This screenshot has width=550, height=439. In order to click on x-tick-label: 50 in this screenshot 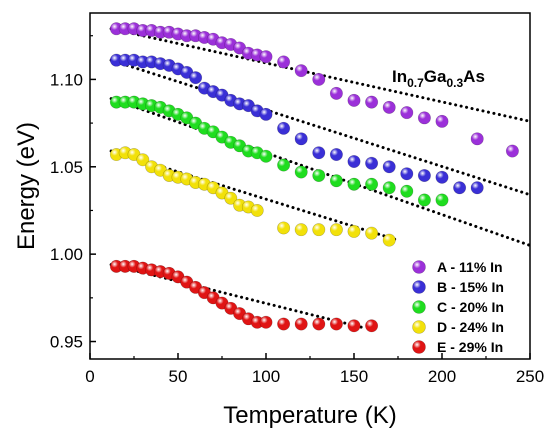, I will do `click(178, 376)`.